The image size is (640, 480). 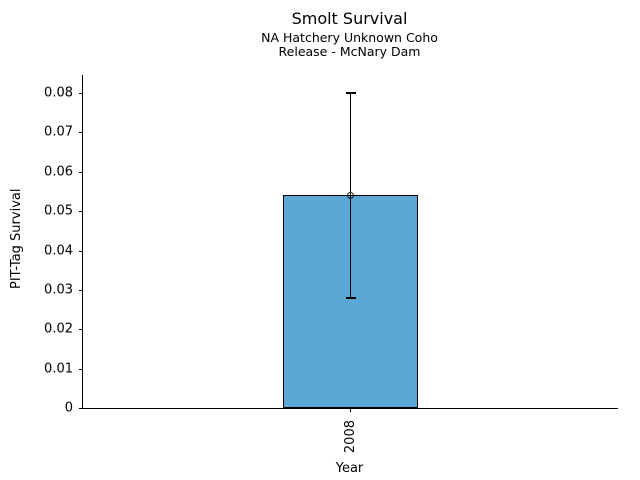 I want to click on y-tick-label: 0.03, so click(x=58, y=290).